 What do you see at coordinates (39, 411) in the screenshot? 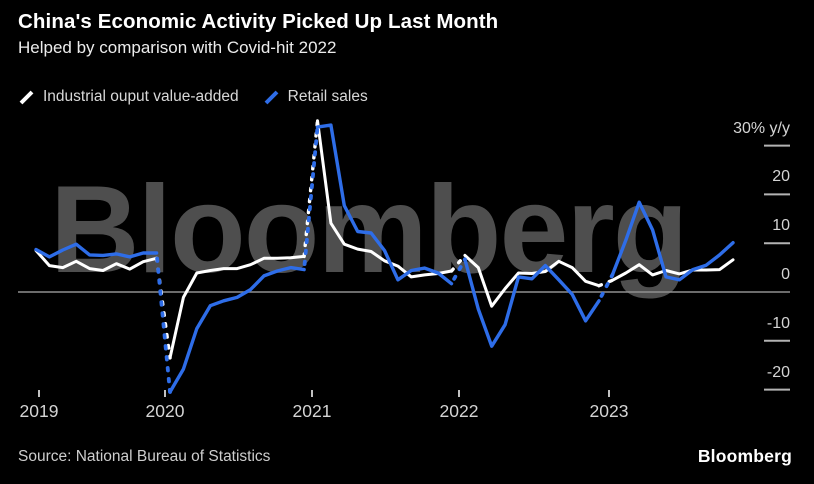
I see `x-axis-label: 2019` at bounding box center [39, 411].